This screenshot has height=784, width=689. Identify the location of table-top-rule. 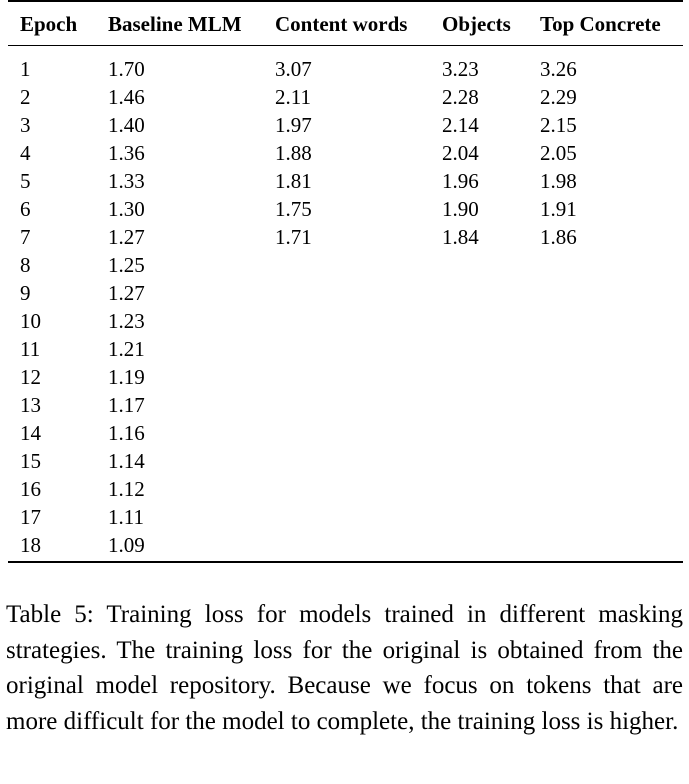
(345, 1).